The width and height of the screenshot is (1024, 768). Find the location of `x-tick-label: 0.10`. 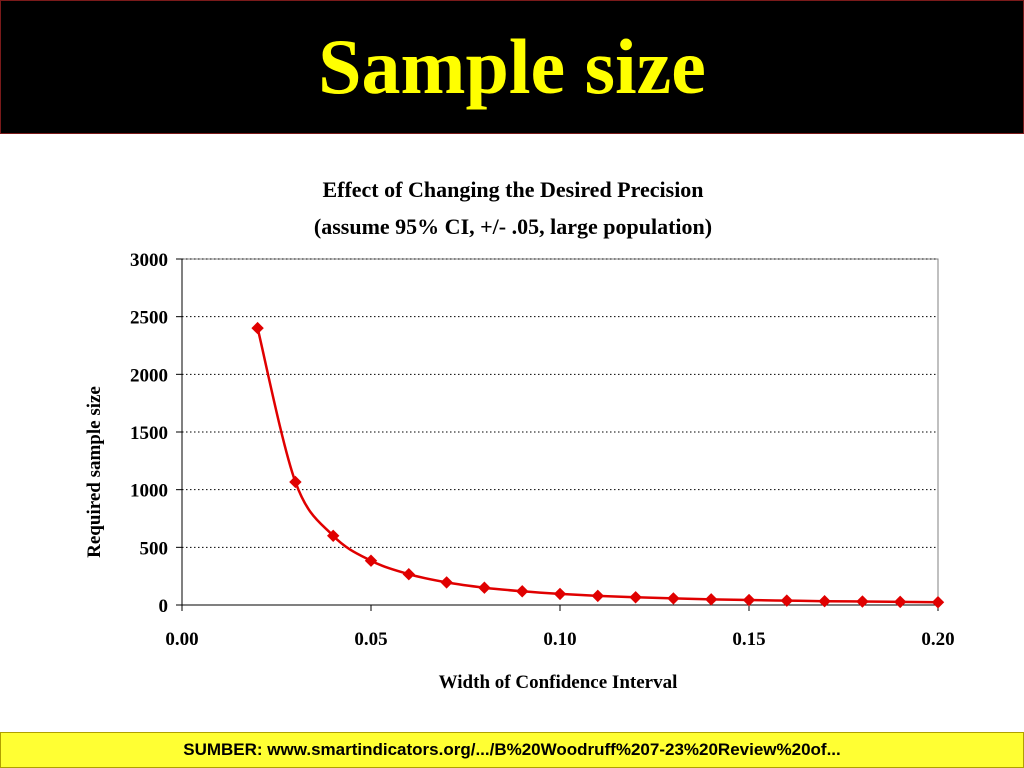

x-tick-label: 0.10 is located at coordinates (559, 639).